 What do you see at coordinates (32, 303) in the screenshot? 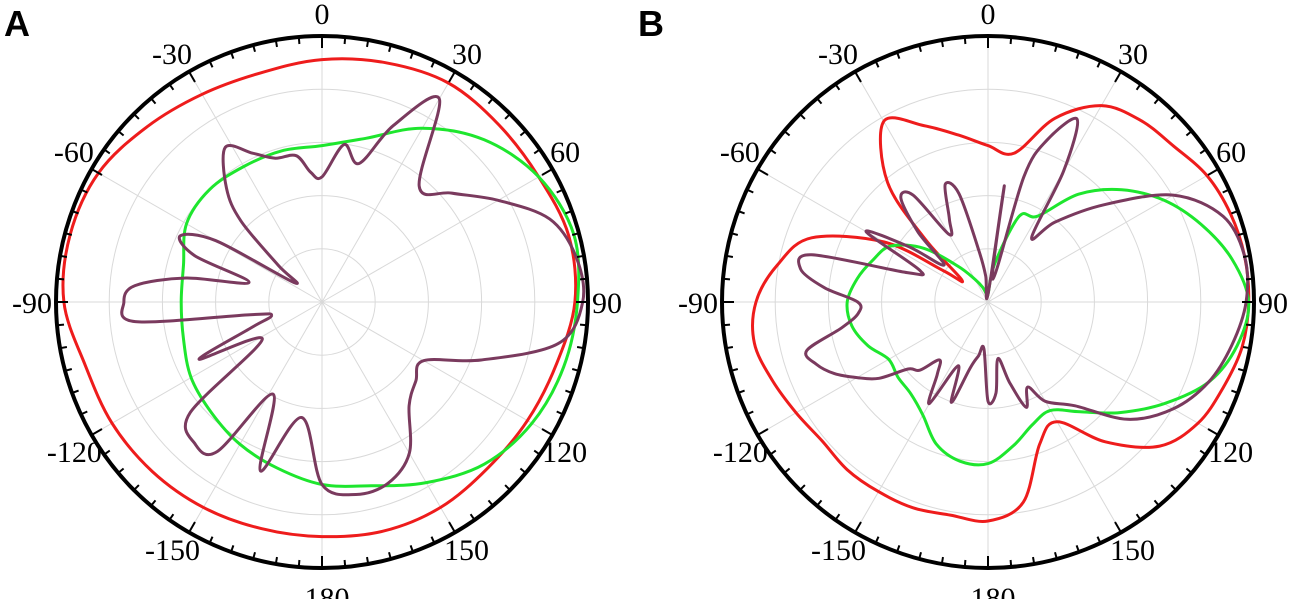
I see `angle-tick-label: -90` at bounding box center [32, 303].